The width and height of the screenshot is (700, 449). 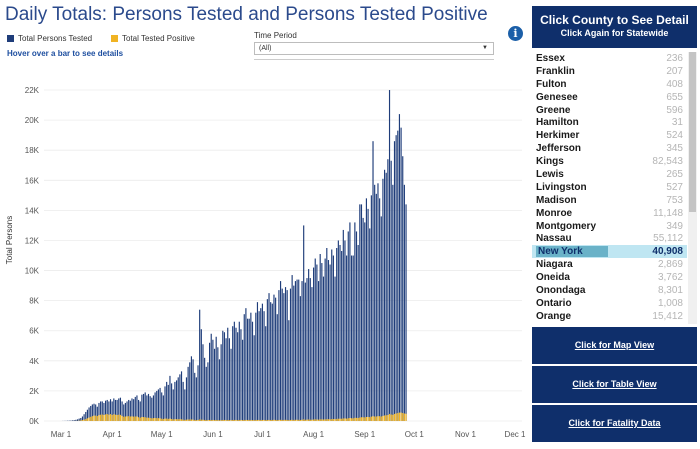 I want to click on county-row: Oneida 3,762, so click(x=609, y=277).